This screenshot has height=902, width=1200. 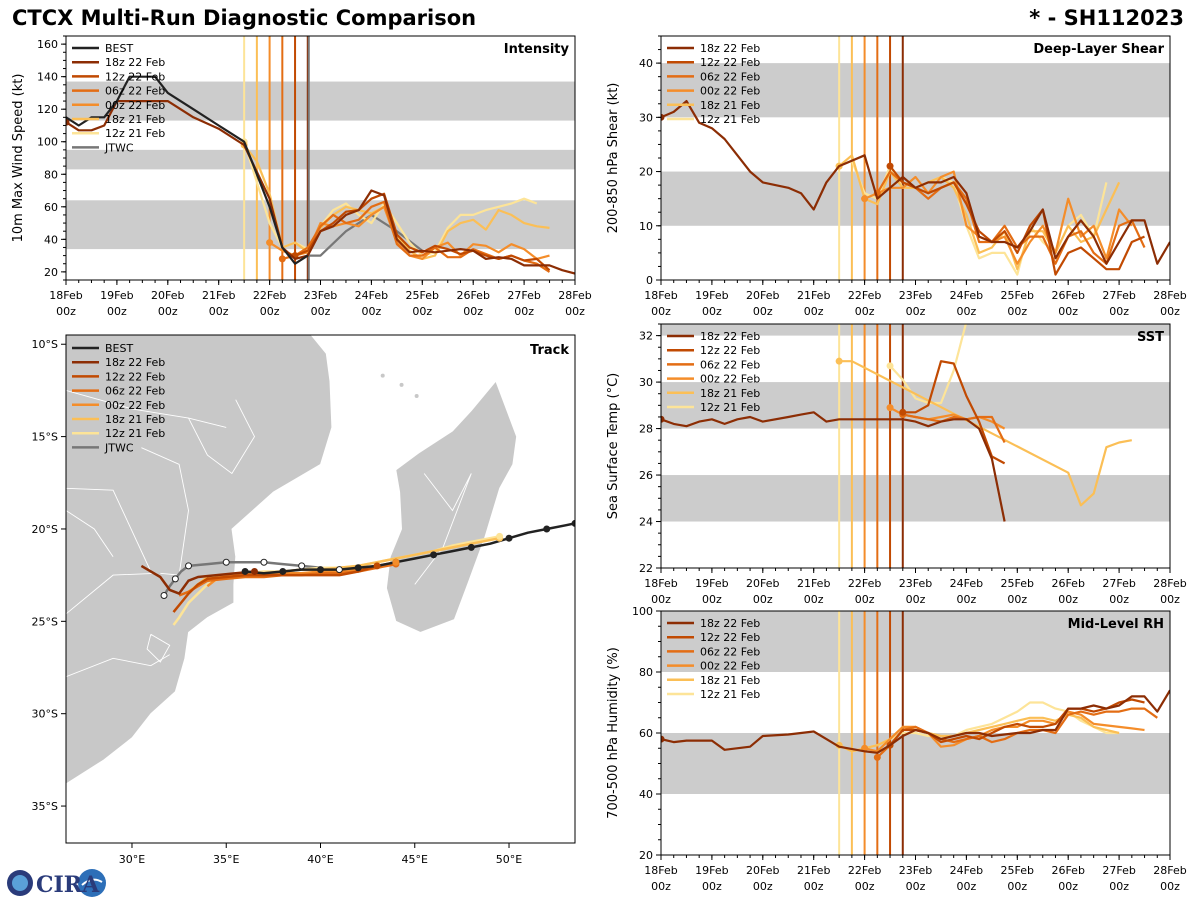 What do you see at coordinates (646, 855) in the screenshot?
I see `y-tick-label: 20` at bounding box center [646, 855].